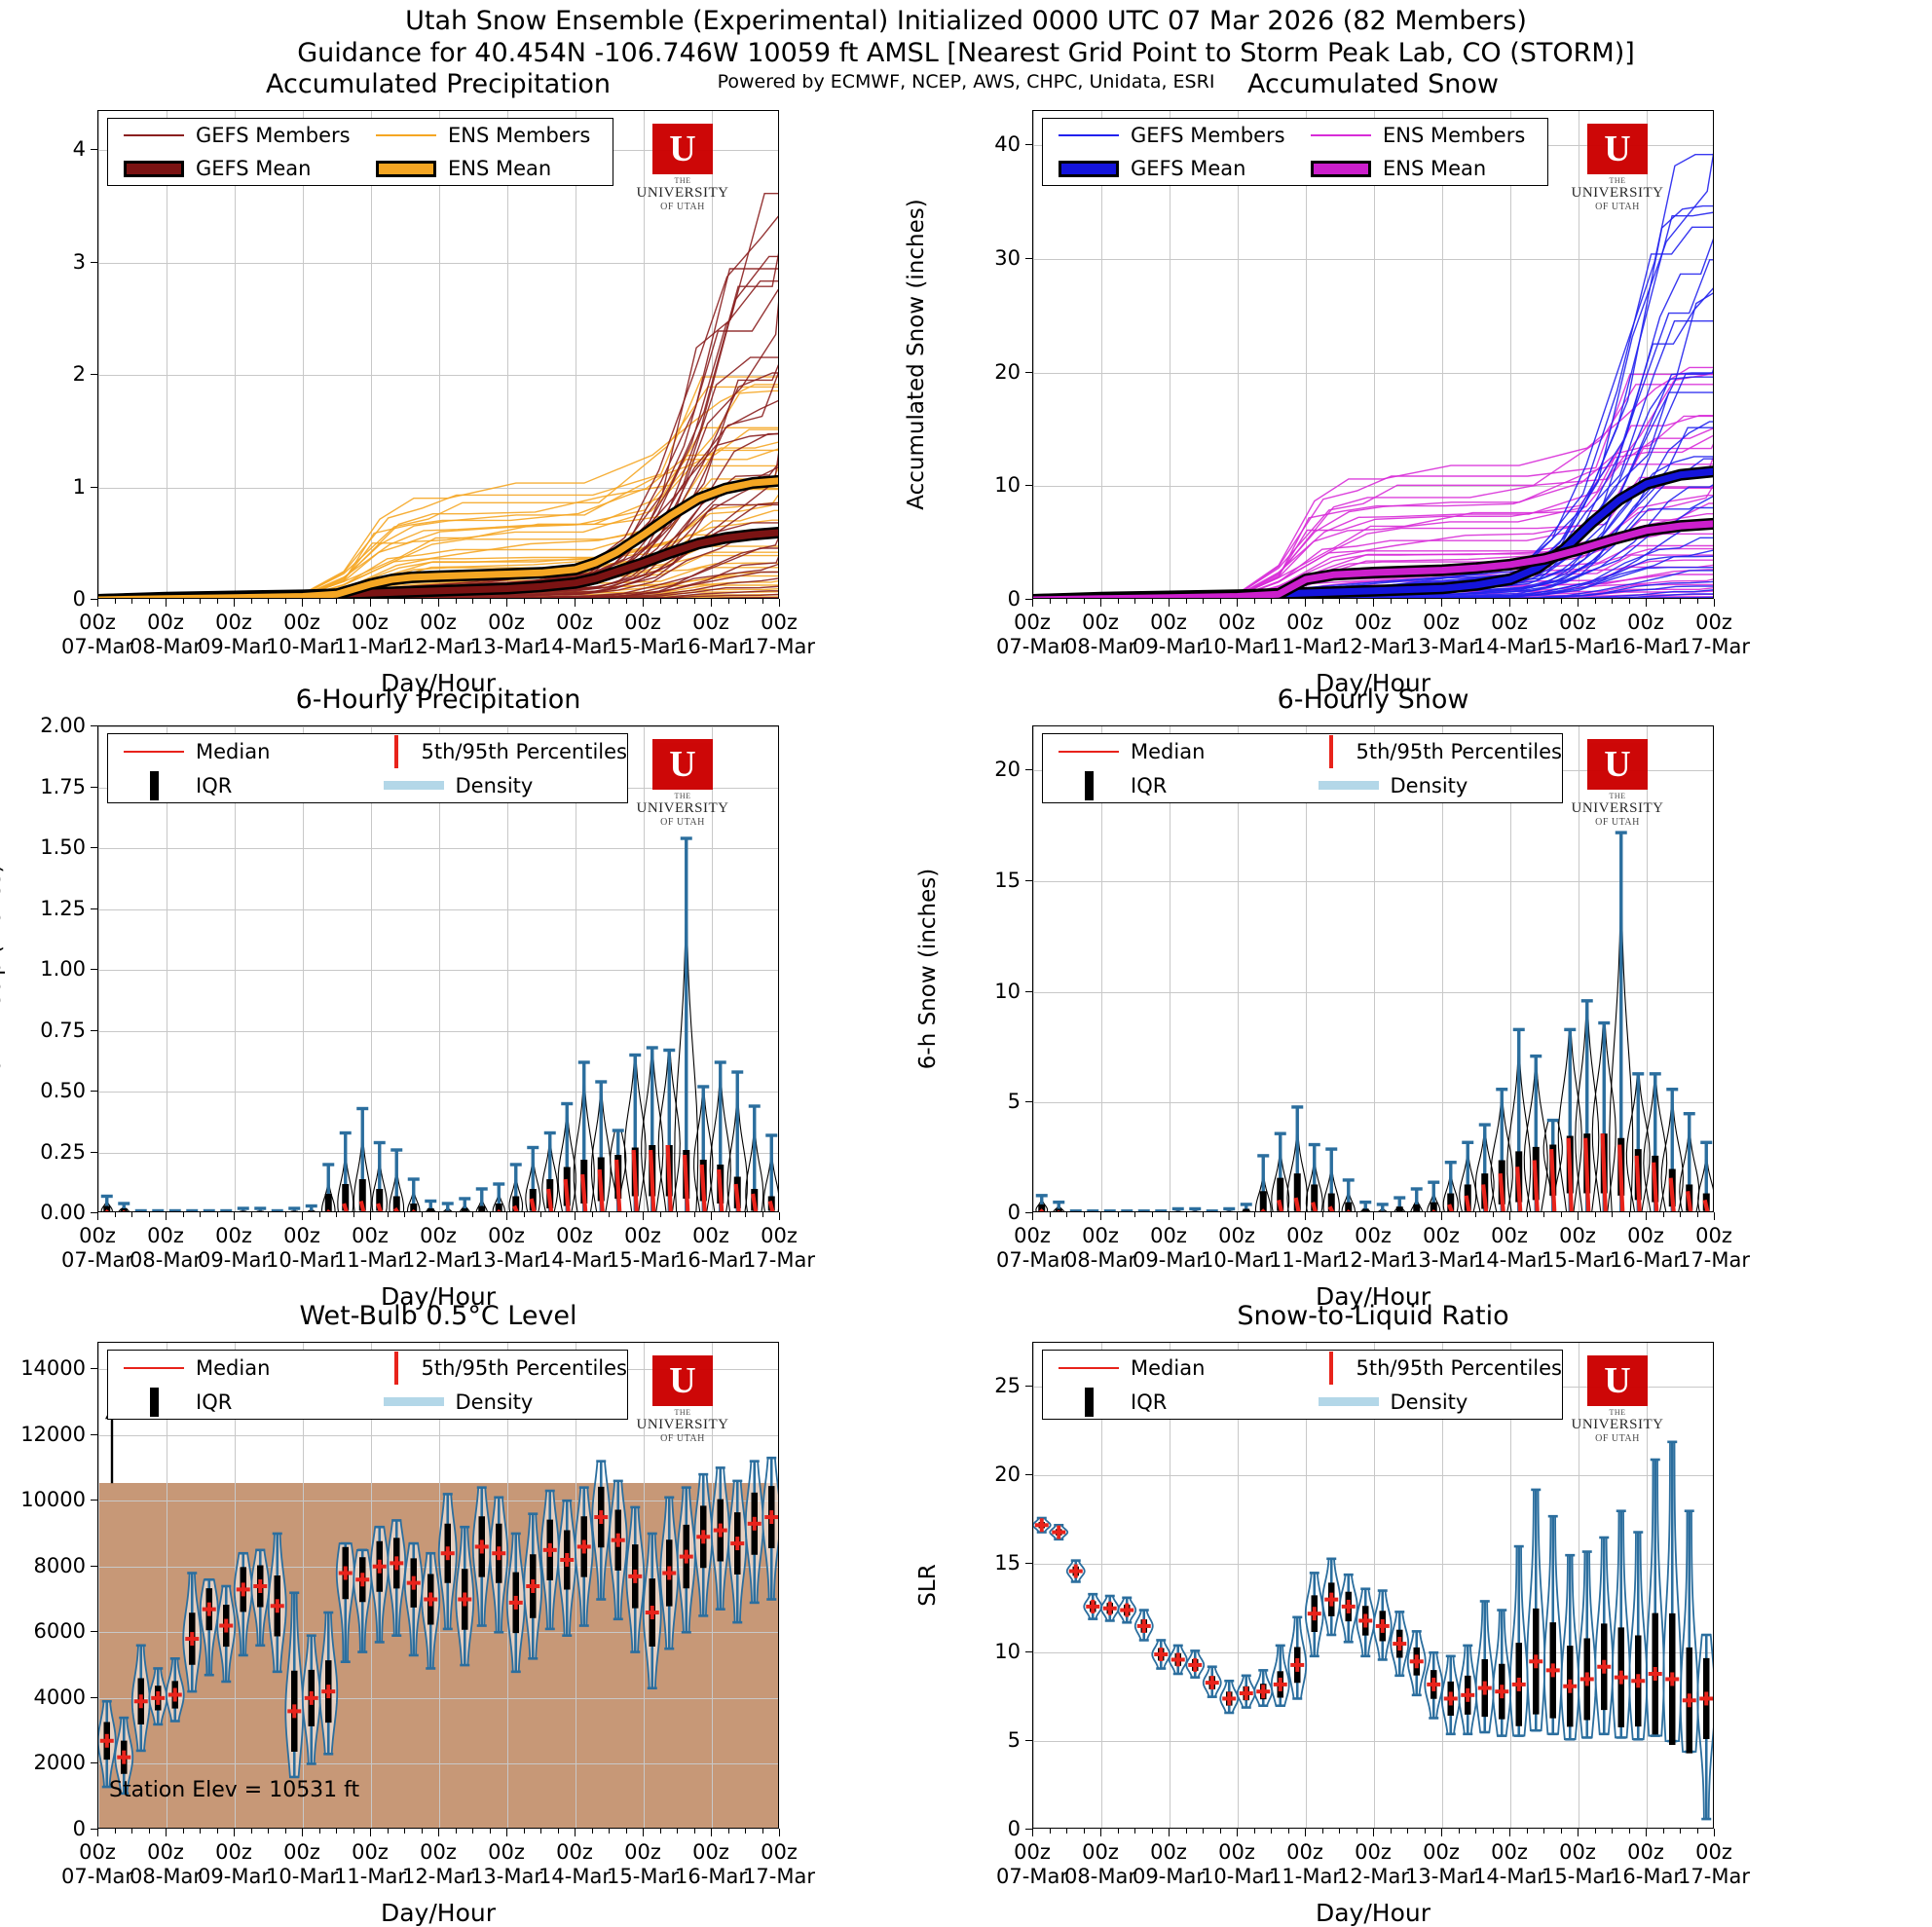  What do you see at coordinates (982, 1563) in the screenshot?
I see `y-tick-label: 15` at bounding box center [982, 1563].